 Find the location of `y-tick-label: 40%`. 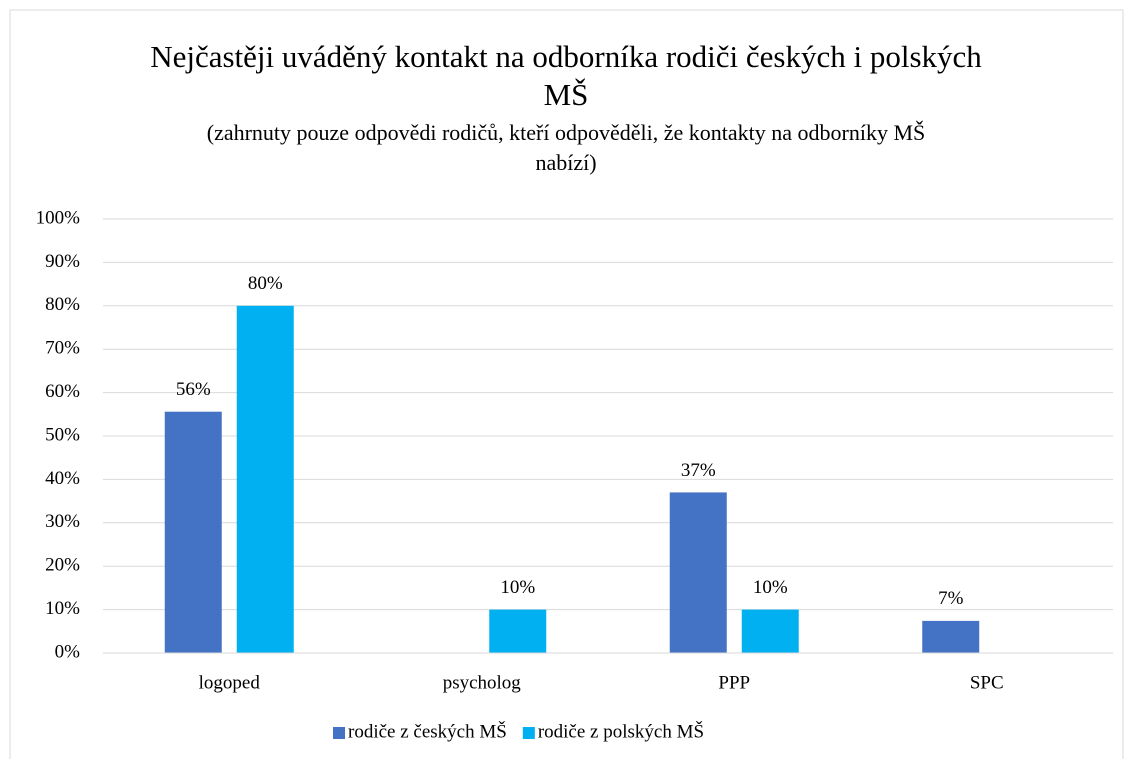

y-tick-label: 40% is located at coordinates (62, 478).